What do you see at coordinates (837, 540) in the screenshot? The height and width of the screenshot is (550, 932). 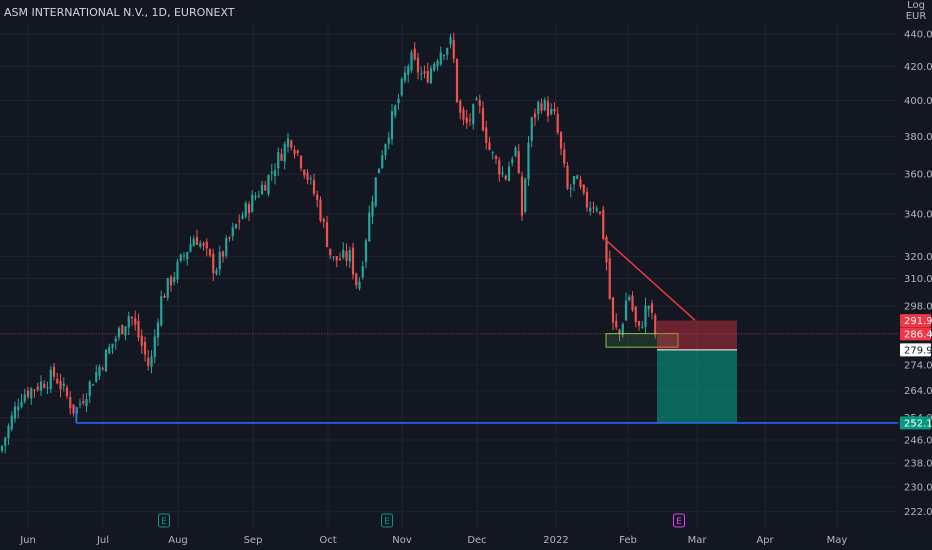 I see `x-tick-label: May` at bounding box center [837, 540].